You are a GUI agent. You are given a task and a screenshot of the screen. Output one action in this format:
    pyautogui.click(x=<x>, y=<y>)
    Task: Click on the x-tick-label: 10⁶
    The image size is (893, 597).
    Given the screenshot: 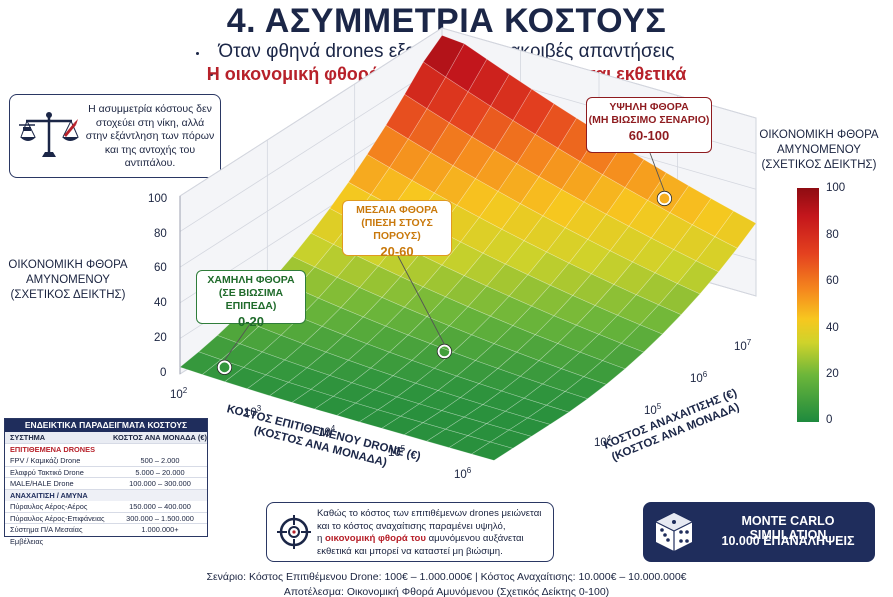 What is the action you would take?
    pyautogui.click(x=463, y=473)
    